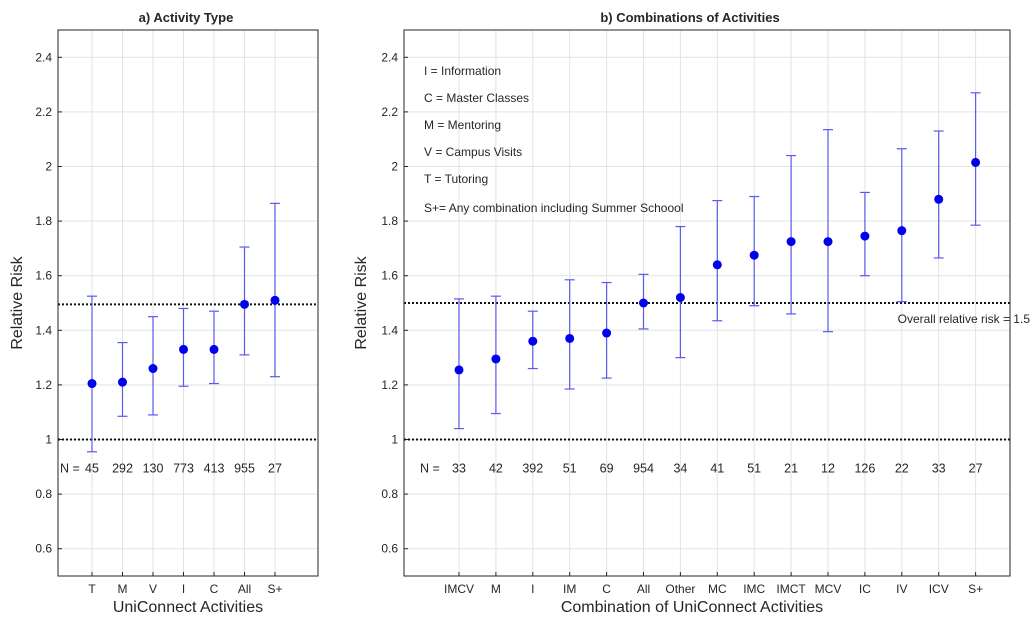  I want to click on legend-line: M = Mentoring, so click(462, 125).